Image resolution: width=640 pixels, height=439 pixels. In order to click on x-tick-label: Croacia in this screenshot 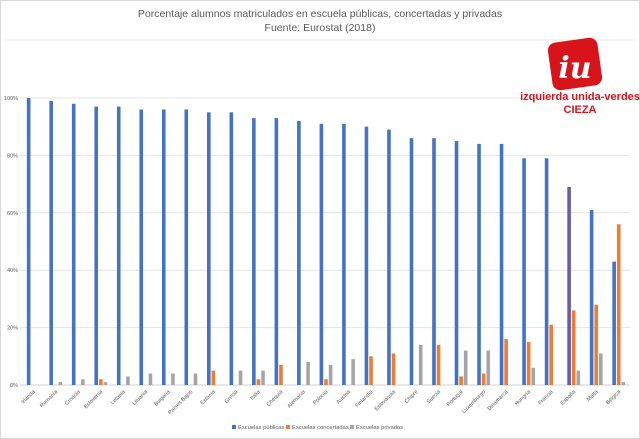, I will do `click(73, 398)`.